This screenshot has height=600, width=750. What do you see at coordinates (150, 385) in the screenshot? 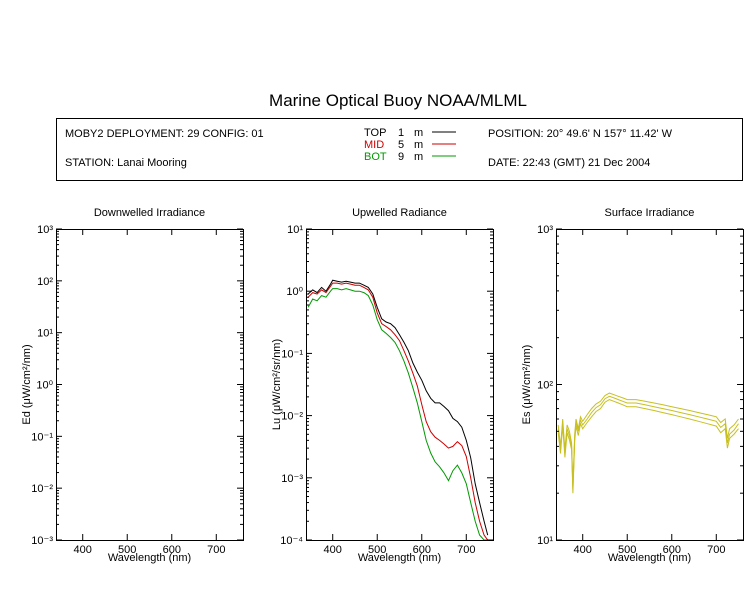
I see `downwelled-irradiance-plot-frame` at bounding box center [150, 385].